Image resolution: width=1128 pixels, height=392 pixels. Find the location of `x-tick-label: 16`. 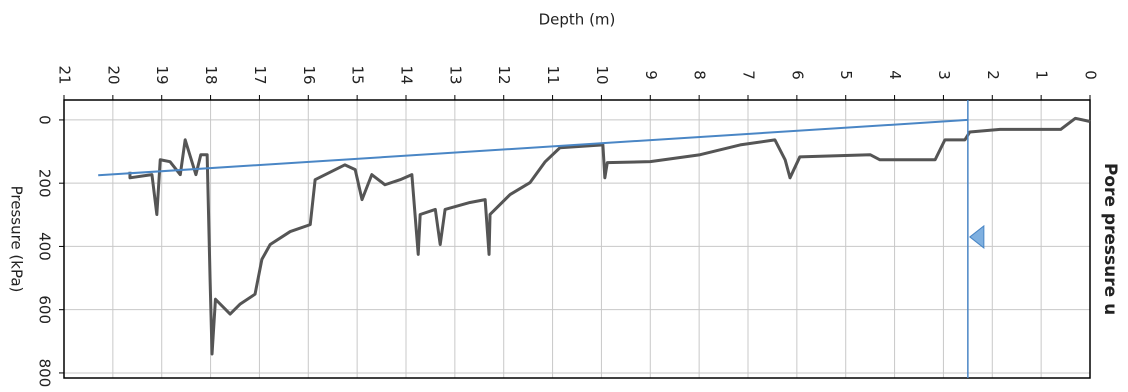

x-tick-label: 16 is located at coordinates (309, 74).